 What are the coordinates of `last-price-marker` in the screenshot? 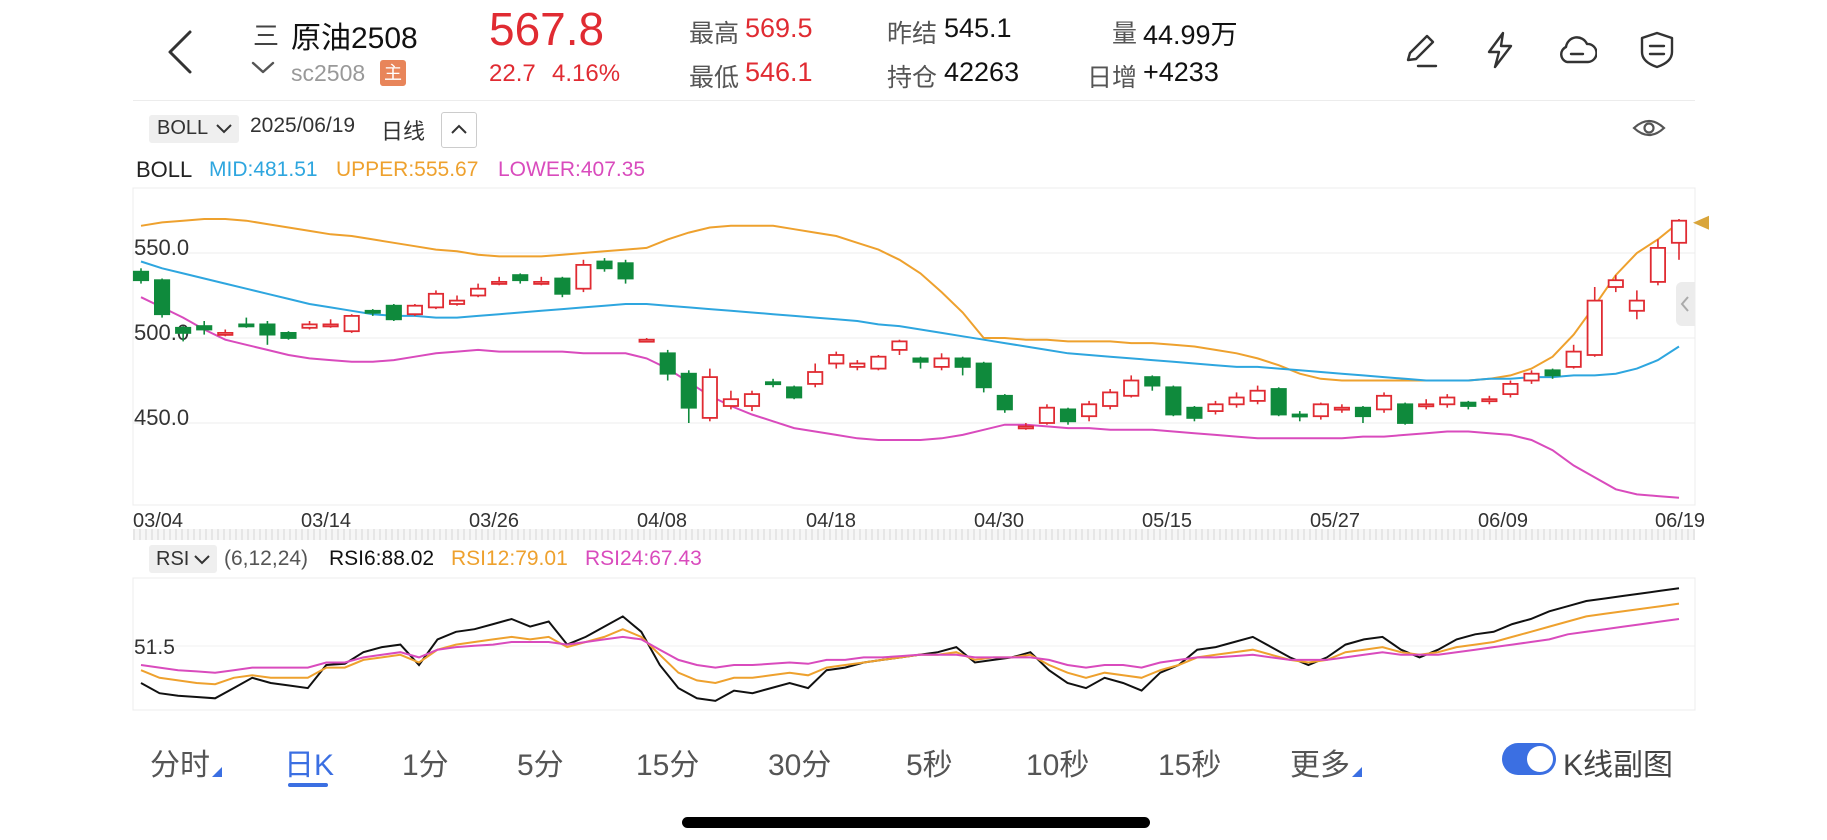 It's located at (1701, 222).